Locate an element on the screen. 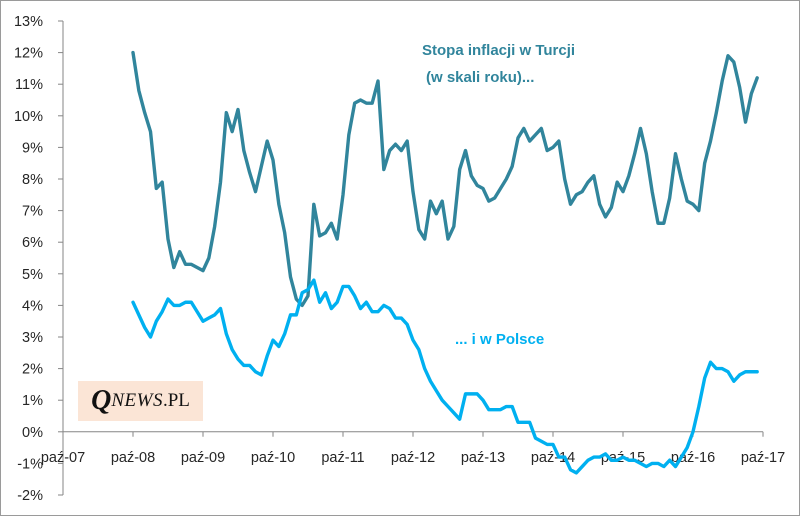 Image resolution: width=800 pixels, height=516 pixels. poland-annotation: ... i w Polsce is located at coordinates (499, 339).